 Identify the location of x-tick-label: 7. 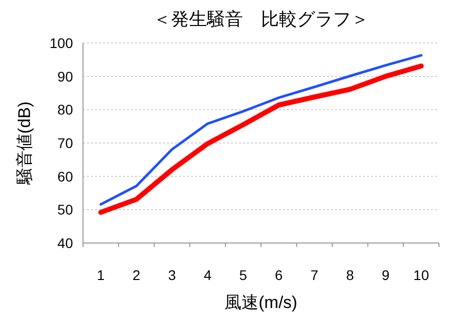
(314, 275).